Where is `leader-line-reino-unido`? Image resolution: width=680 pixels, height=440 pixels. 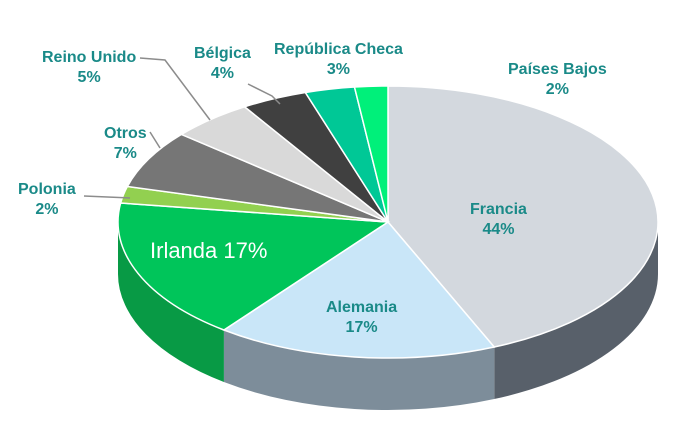 leader-line-reino-unido is located at coordinates (175, 89).